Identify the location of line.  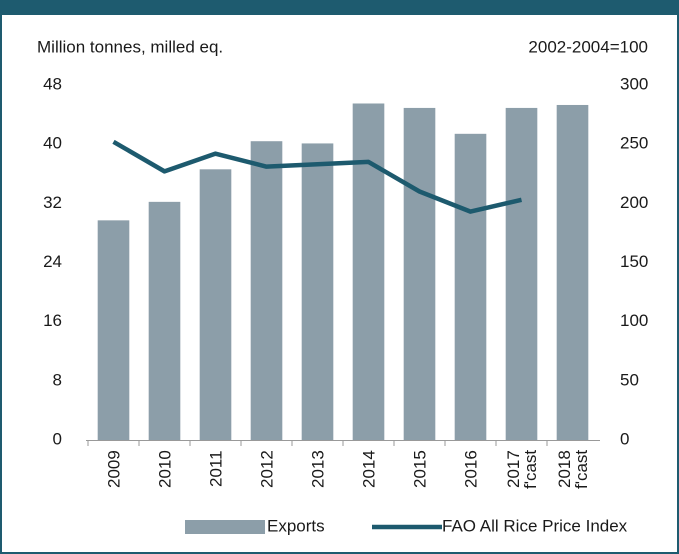
(317, 176).